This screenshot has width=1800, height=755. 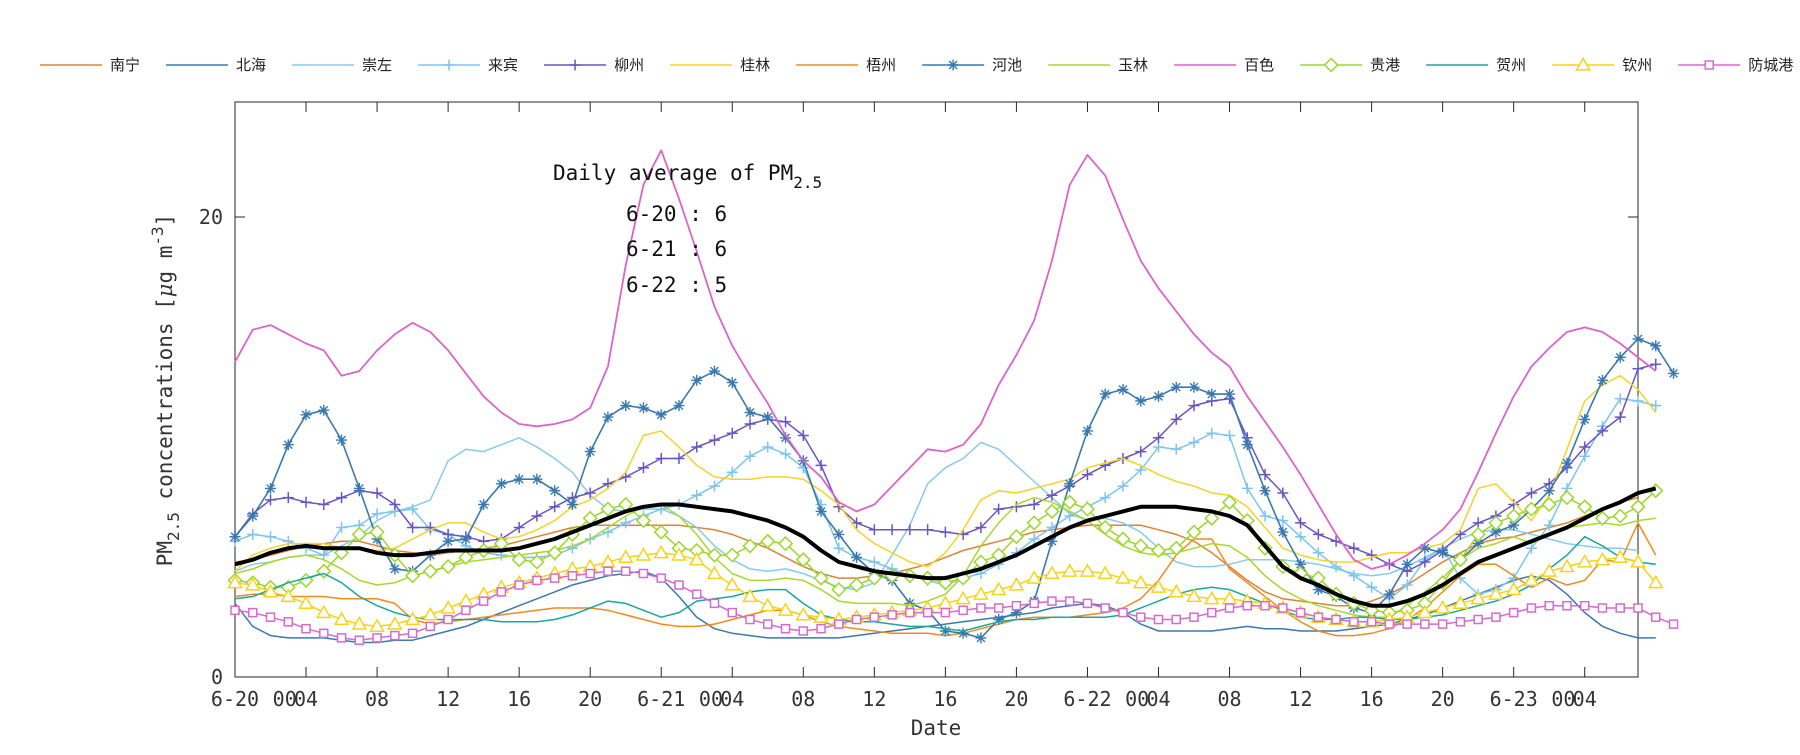 I want to click on legend-item: 崇左, so click(x=342, y=65).